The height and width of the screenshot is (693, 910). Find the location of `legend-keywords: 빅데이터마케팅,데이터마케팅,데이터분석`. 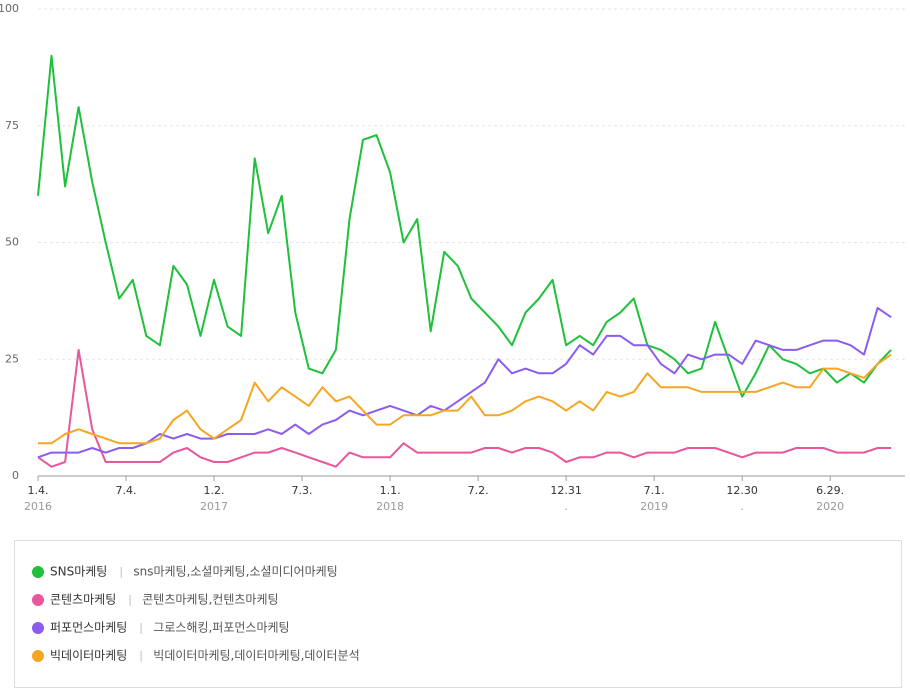

legend-keywords: 빅데이터마케팅,데이터마케팅,데이터분석 is located at coordinates (256, 656).